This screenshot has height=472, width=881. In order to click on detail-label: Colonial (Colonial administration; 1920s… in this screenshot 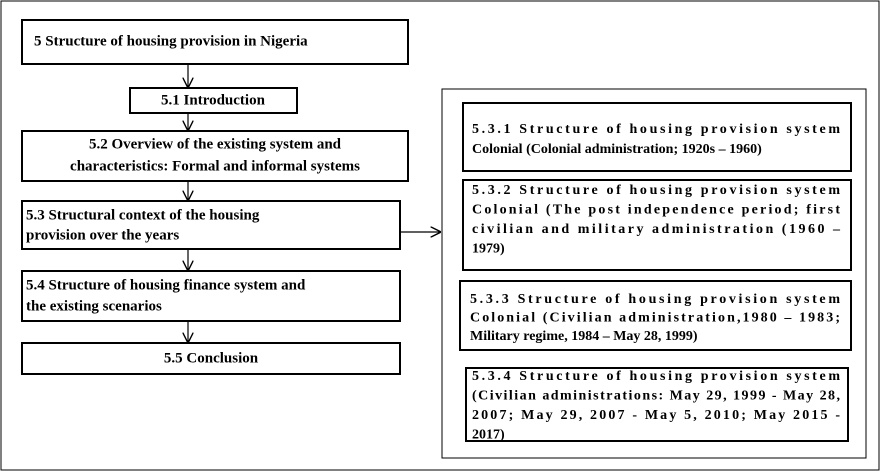, I will do `click(617, 149)`.